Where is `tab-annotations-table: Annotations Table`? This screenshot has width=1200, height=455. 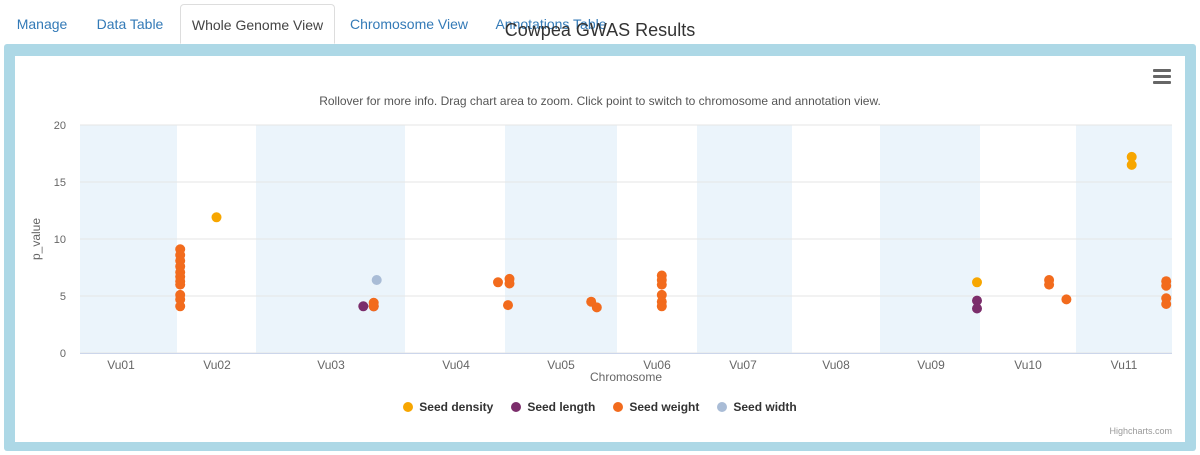
tab-annotations-table: Annotations Table is located at coordinates (551, 24).